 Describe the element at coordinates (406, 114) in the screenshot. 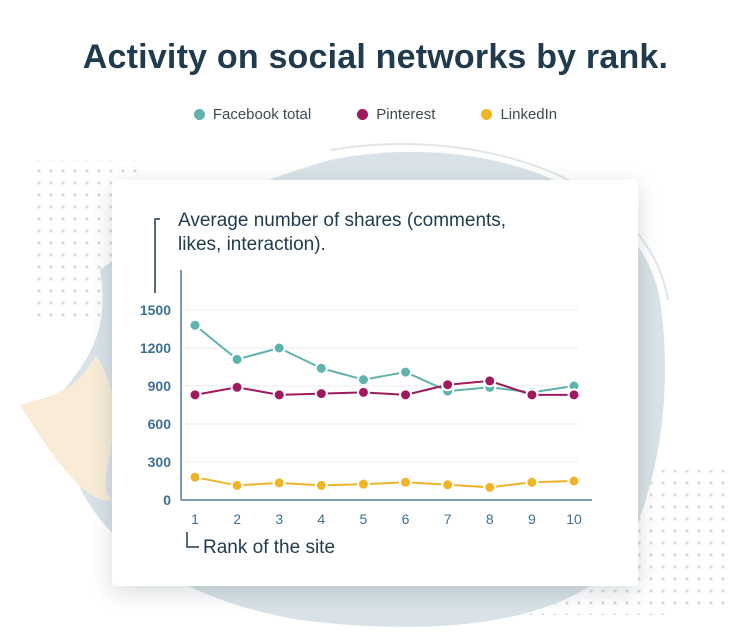

I see `legend-label-pinterest: Pinterest` at that location.